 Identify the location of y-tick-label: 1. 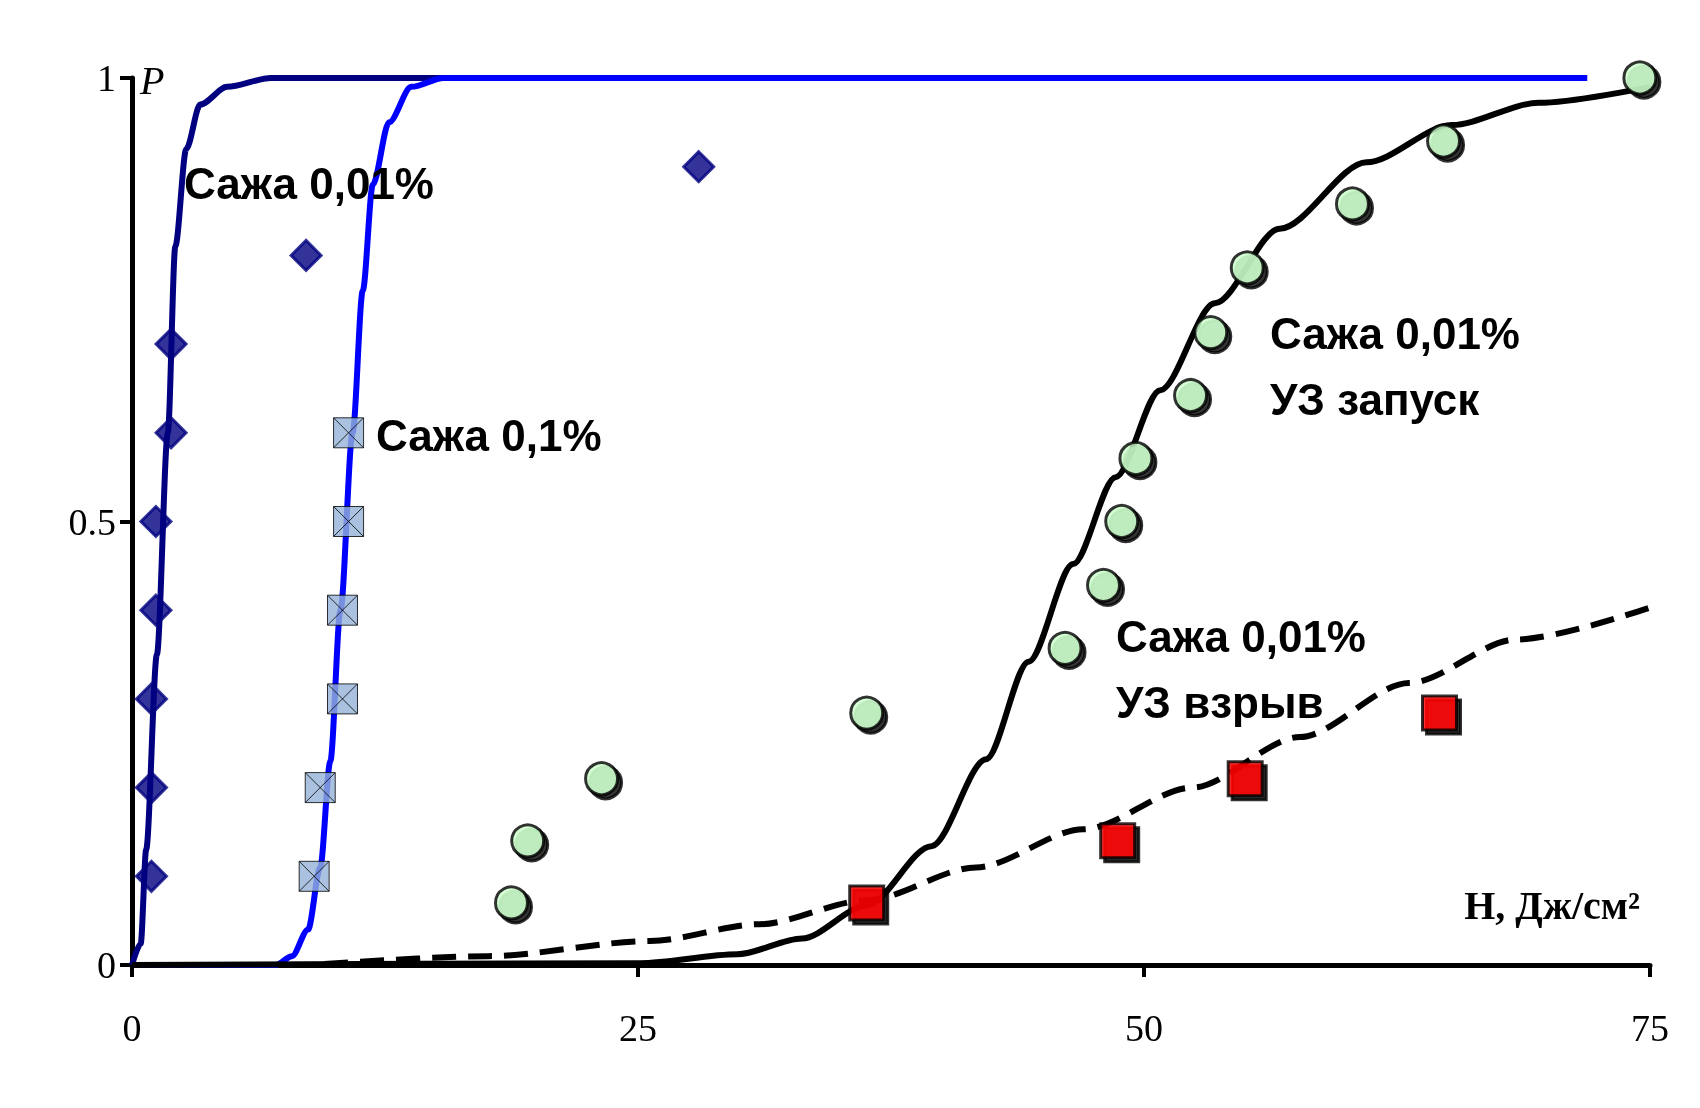
(106, 78).